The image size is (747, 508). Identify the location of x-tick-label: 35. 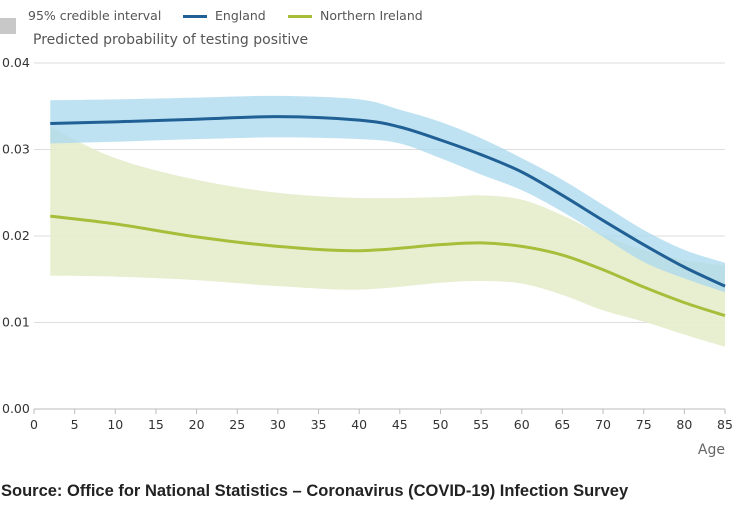
(319, 424).